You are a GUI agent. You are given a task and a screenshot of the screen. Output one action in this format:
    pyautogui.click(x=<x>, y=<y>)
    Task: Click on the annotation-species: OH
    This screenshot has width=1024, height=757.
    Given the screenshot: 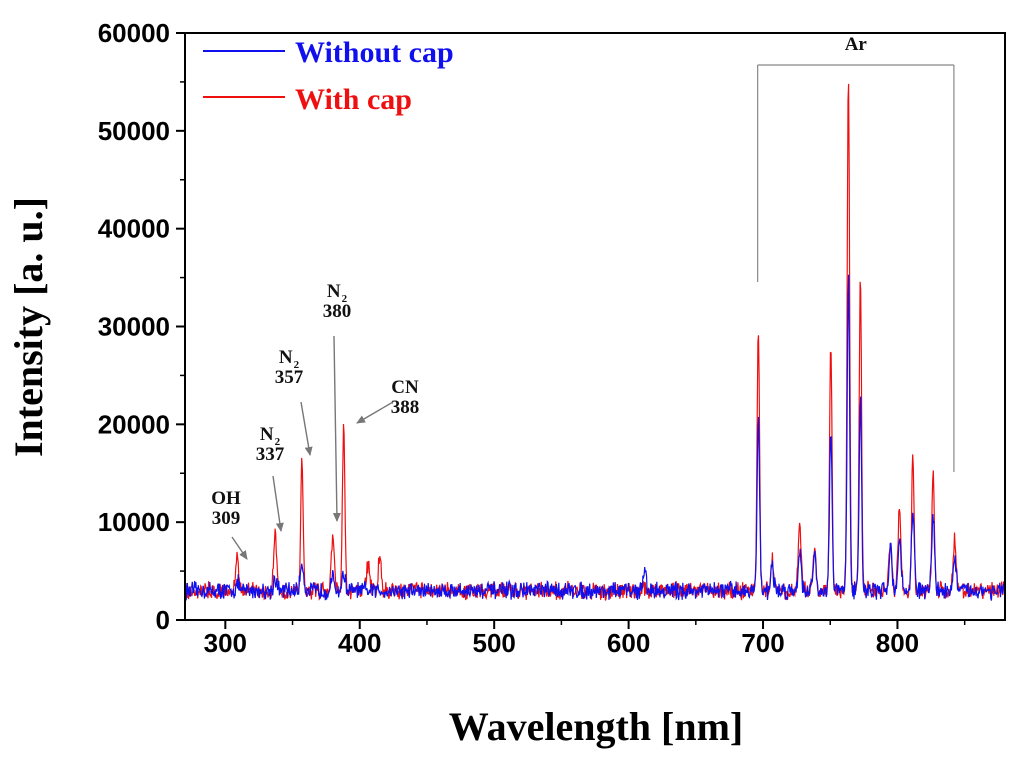 What is the action you would take?
    pyautogui.click(x=226, y=498)
    